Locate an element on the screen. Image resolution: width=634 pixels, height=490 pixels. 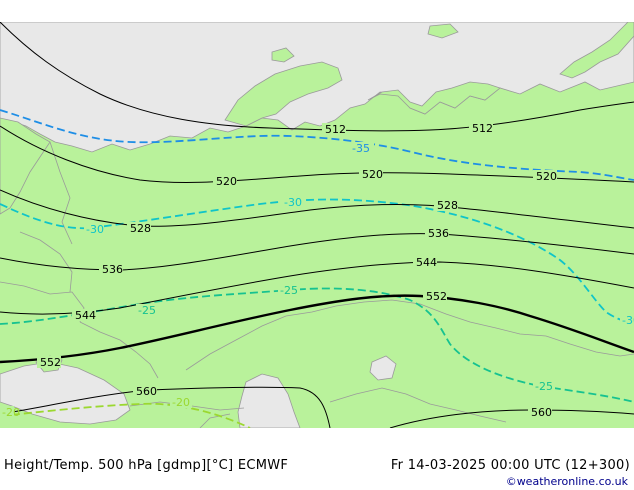
credit-link: ©weatheronline.co.uk is located at coordinates (566, 481).